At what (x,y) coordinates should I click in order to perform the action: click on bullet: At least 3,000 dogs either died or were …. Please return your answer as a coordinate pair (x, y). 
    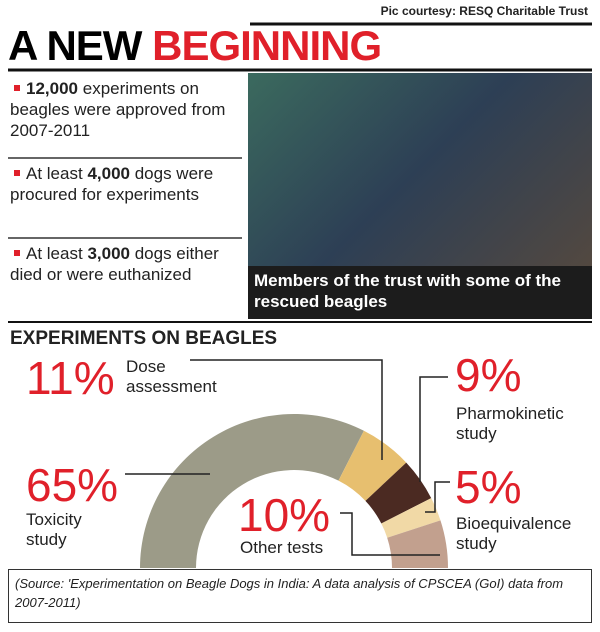
    Looking at the image, I should click on (126, 264).